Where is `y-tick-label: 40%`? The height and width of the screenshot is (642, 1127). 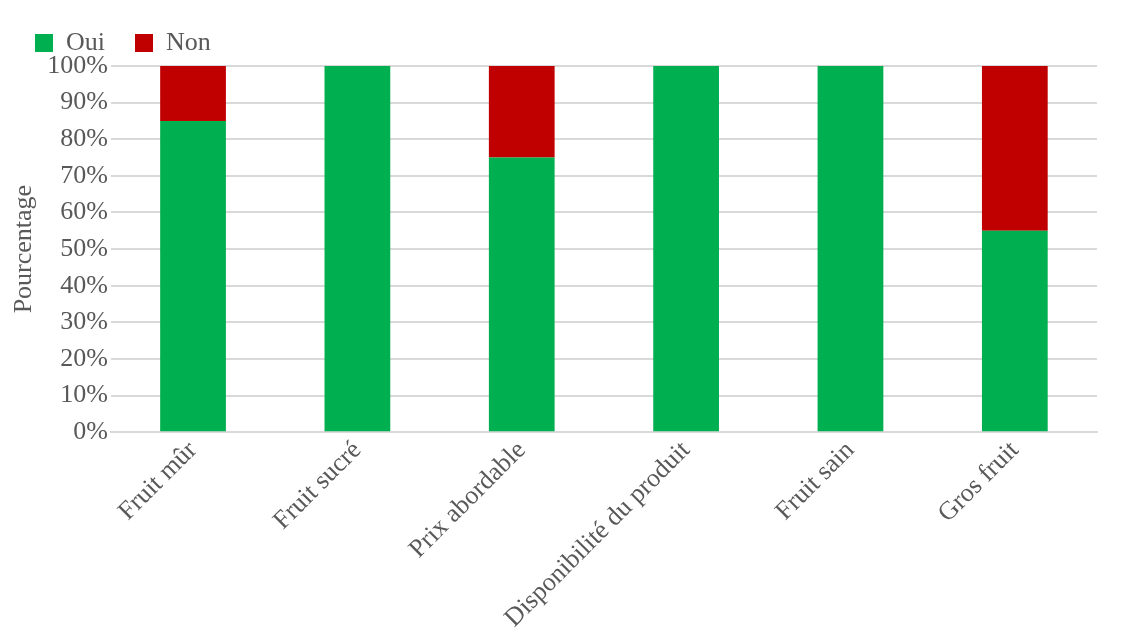
y-tick-label: 40% is located at coordinates (84, 284).